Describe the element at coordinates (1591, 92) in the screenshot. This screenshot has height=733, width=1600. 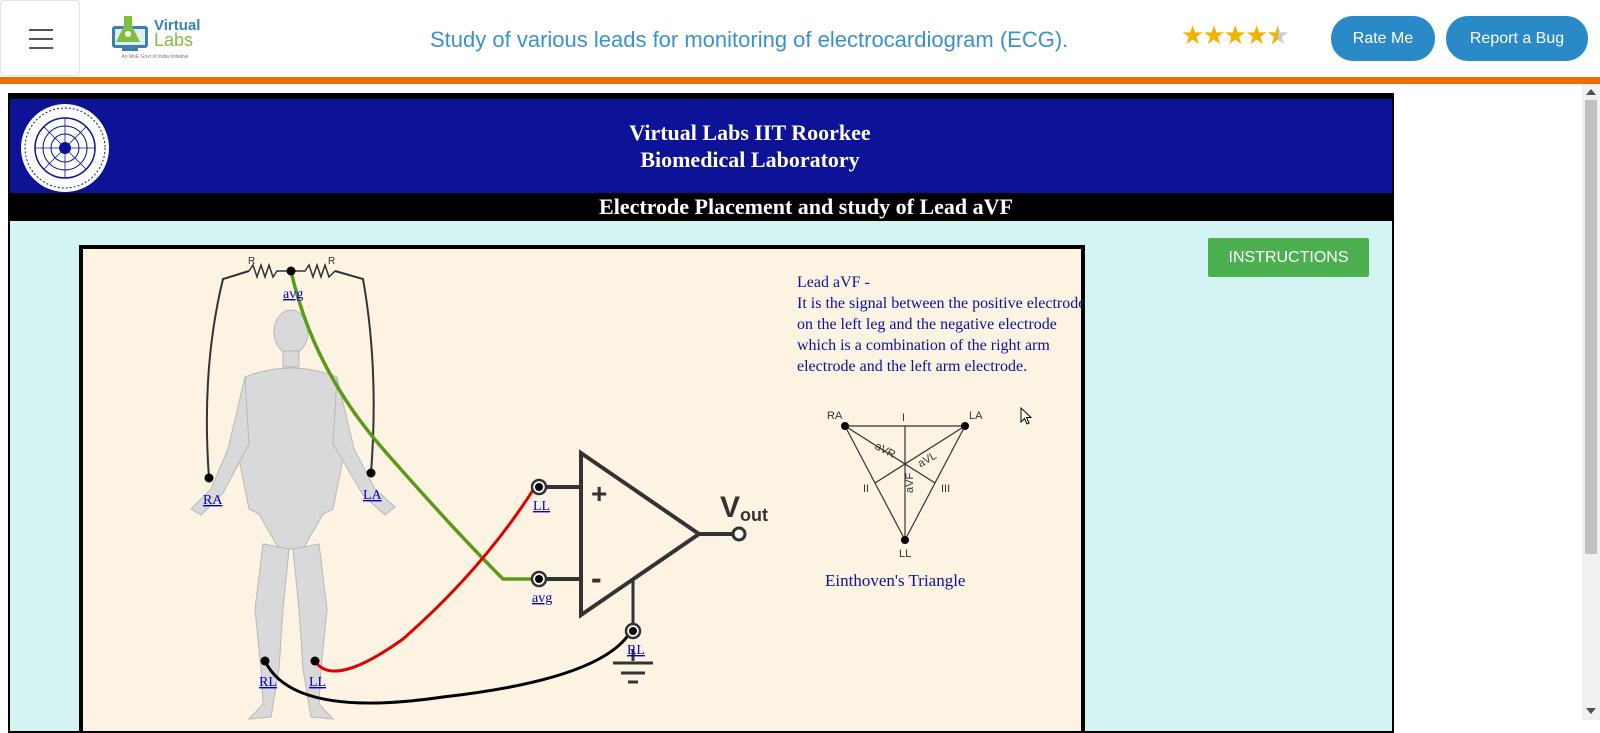
I see `scroll-up-icon` at that location.